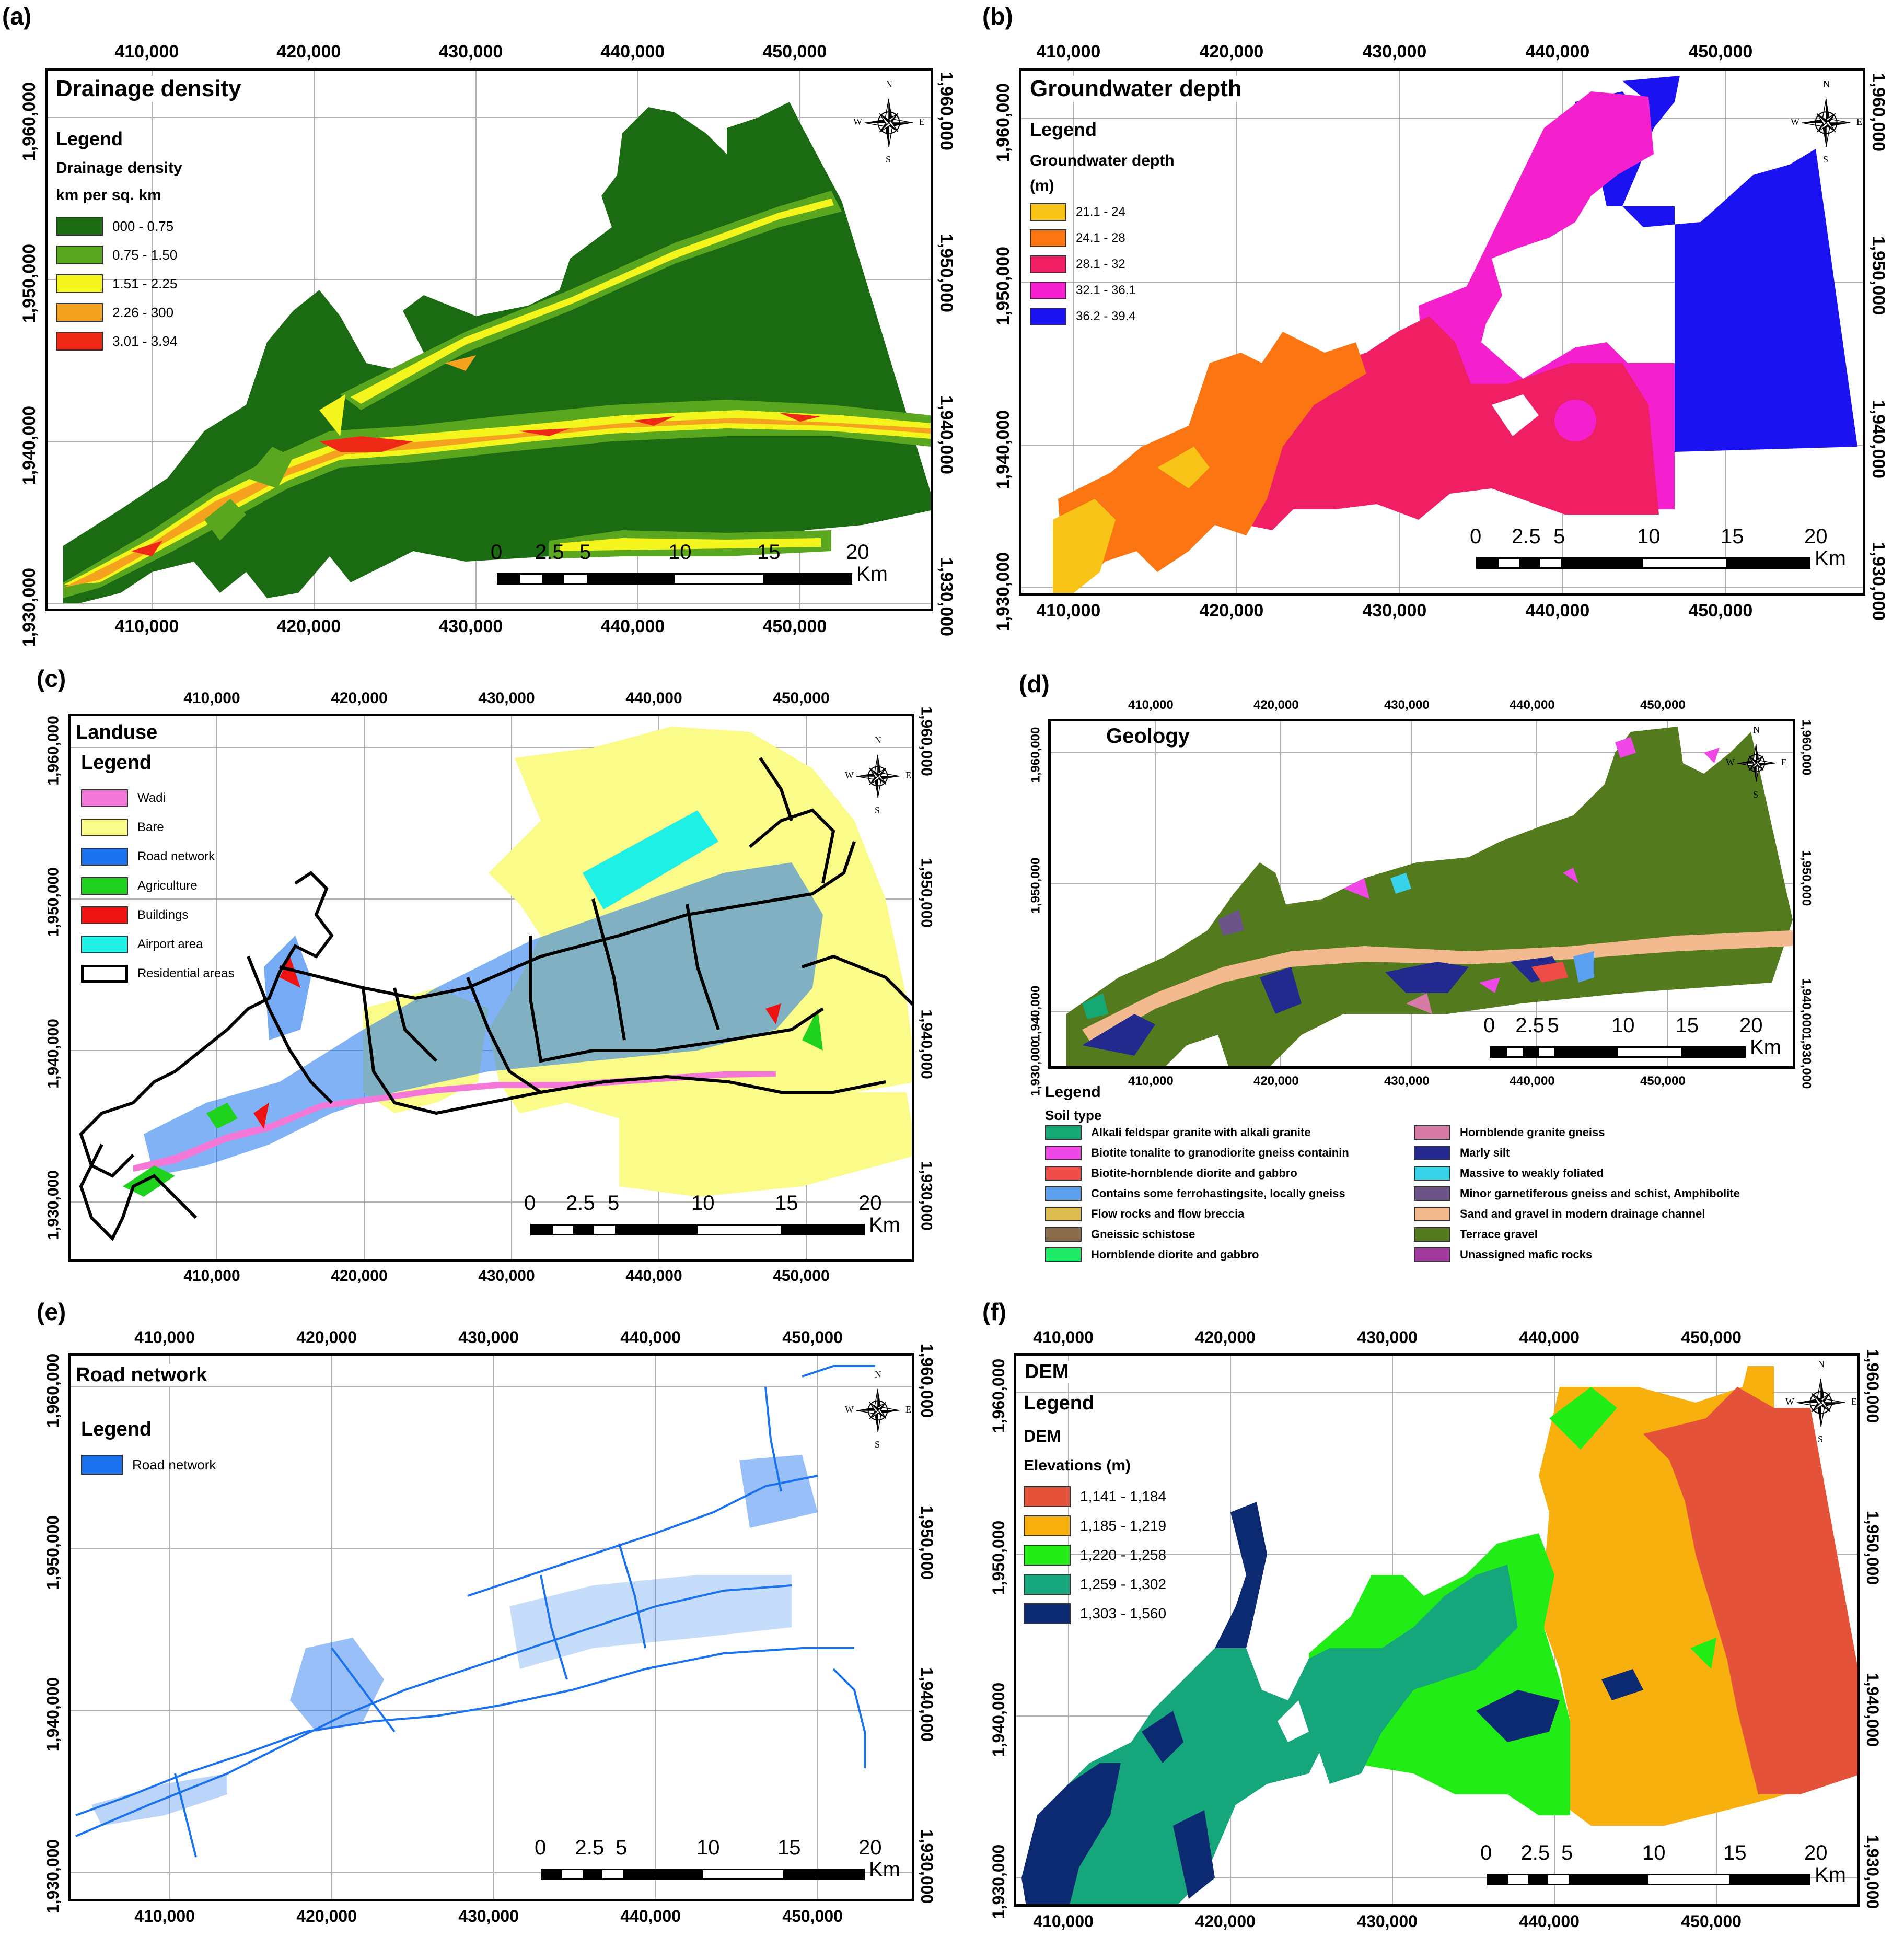 This screenshot has height=1949, width=1904. What do you see at coordinates (1489, 1025) in the screenshot?
I see `scale-bar-label: 0` at bounding box center [1489, 1025].